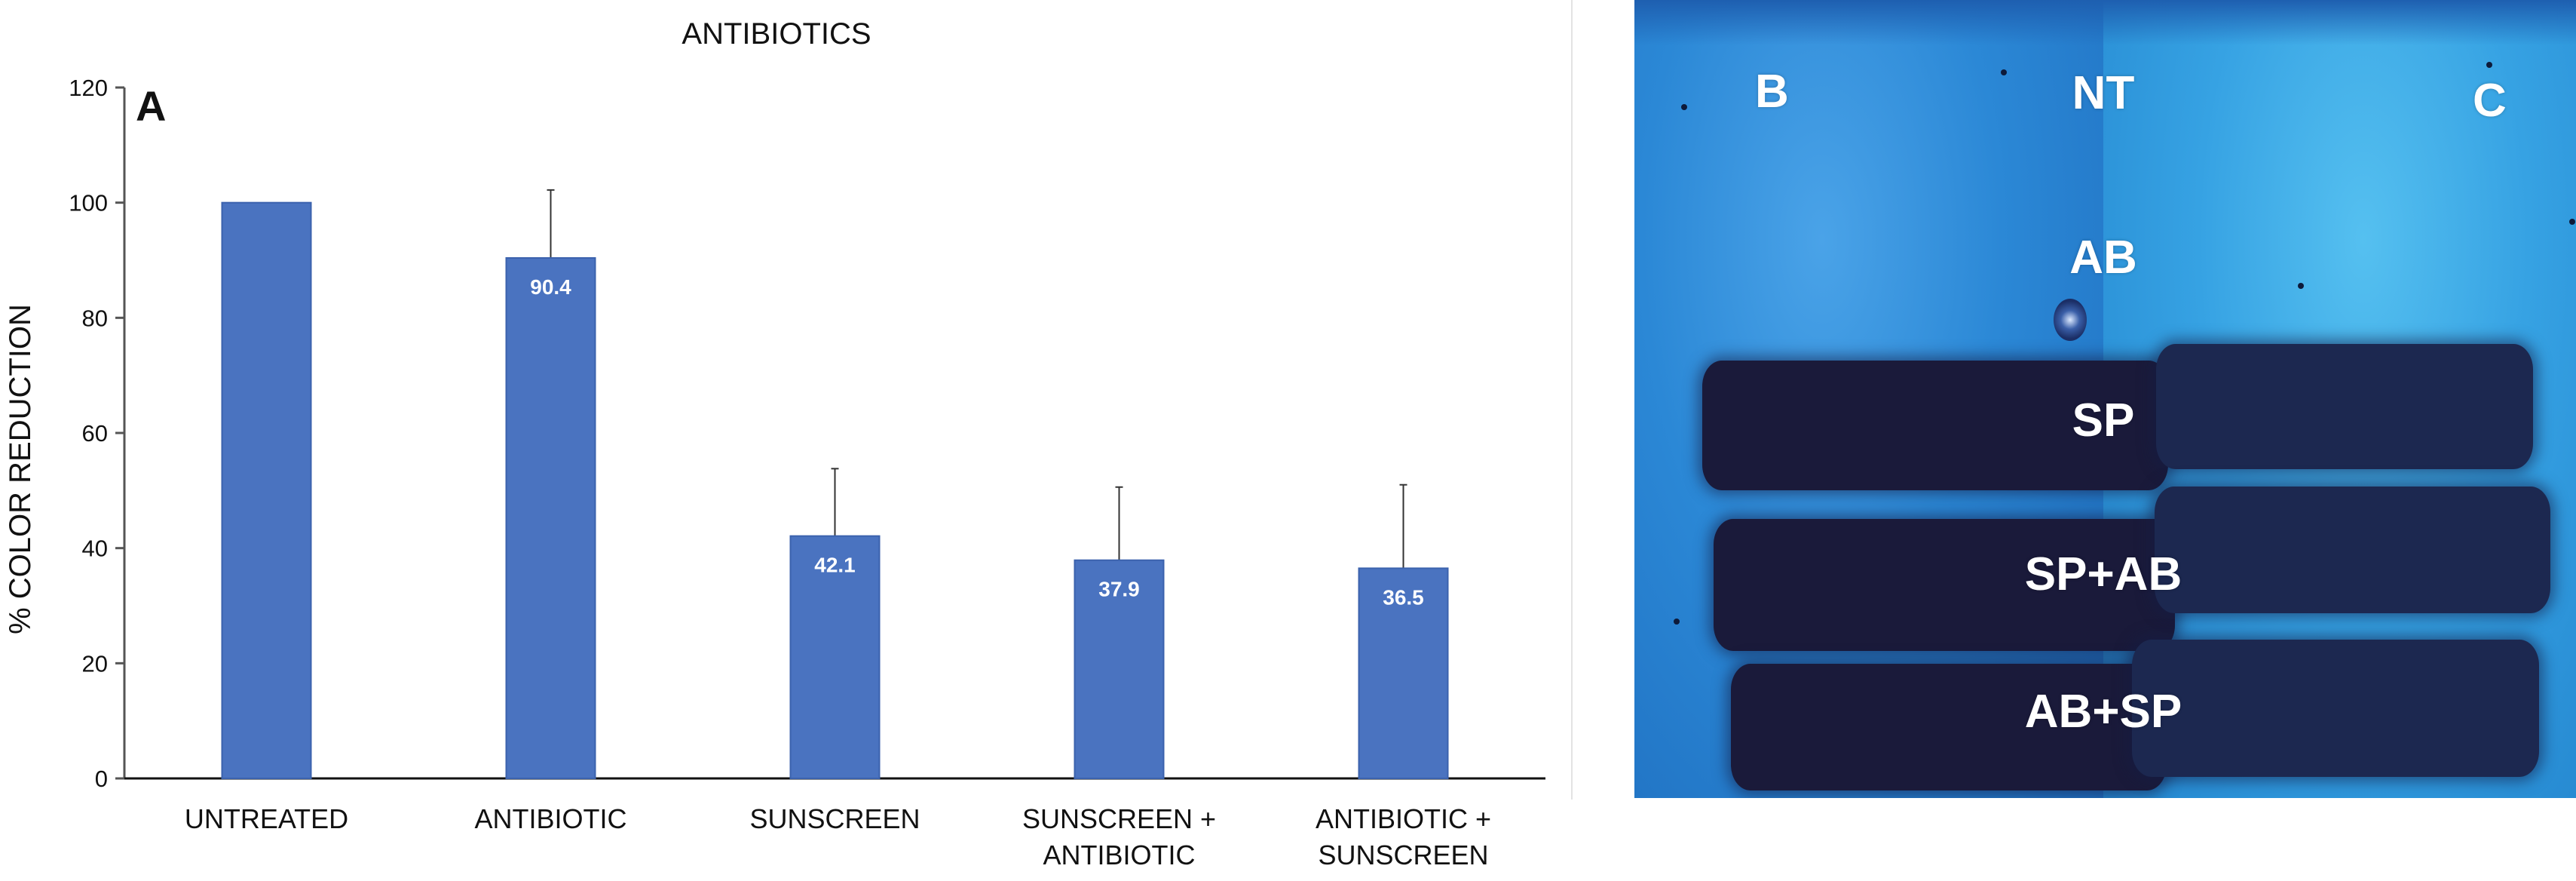  Describe the element at coordinates (95, 549) in the screenshot. I see `y-tick-label: 40` at that location.